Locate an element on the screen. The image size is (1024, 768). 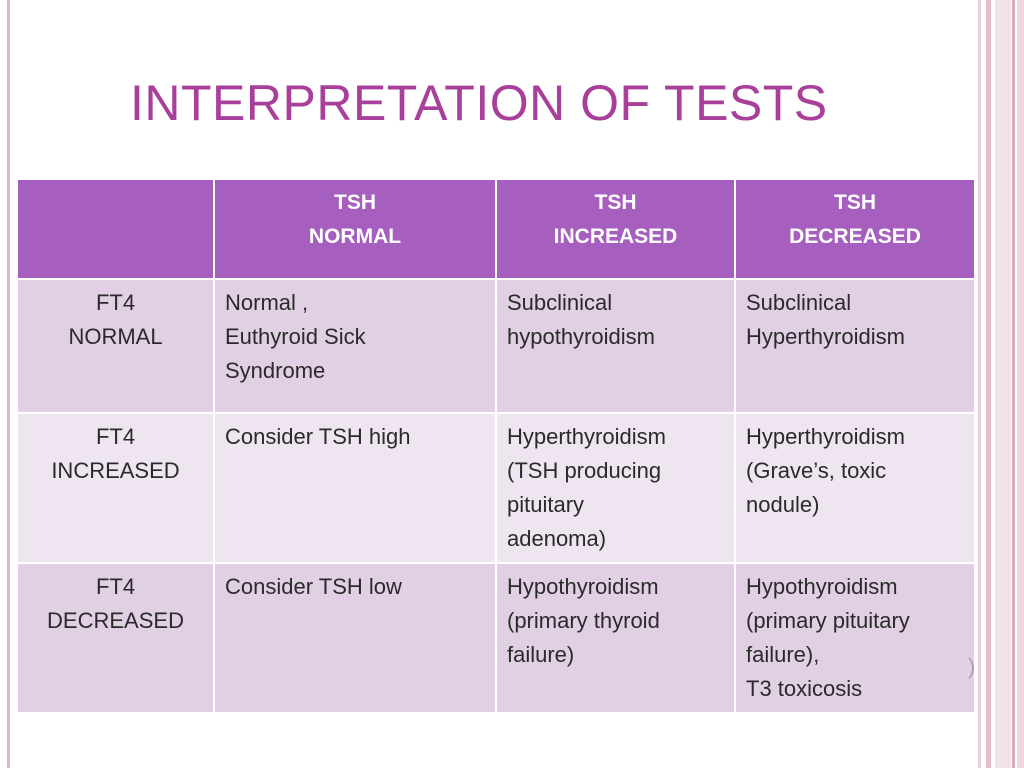
cell-line: Syndrome is located at coordinates (275, 370).